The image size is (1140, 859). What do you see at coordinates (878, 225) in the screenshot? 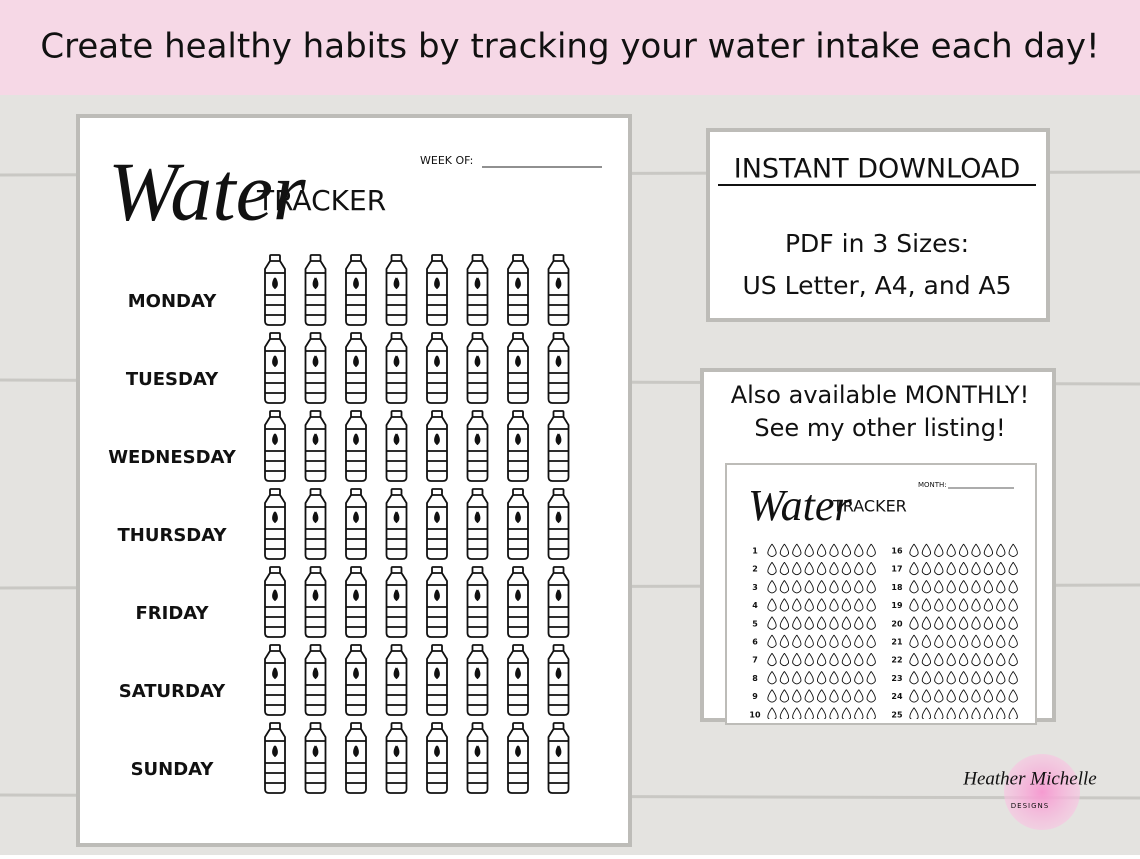
I see `download-box` at bounding box center [878, 225].